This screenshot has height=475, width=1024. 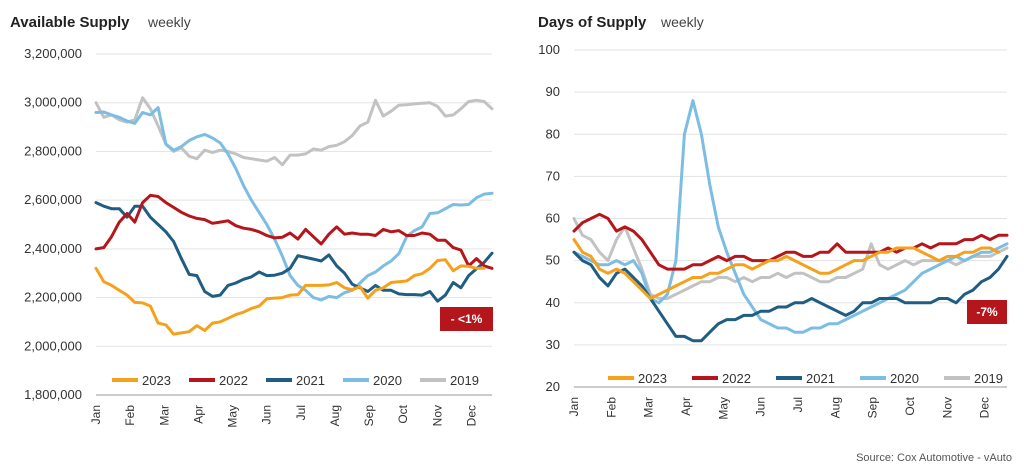 I want to click on y-tick-label: 2,800,000, so click(x=53, y=150).